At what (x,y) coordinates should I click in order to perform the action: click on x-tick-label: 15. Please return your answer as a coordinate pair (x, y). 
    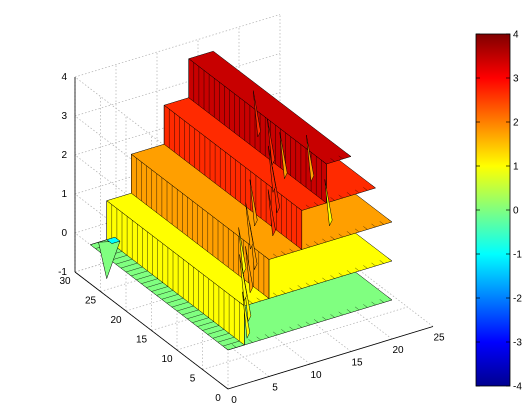
    Looking at the image, I should click on (357, 363).